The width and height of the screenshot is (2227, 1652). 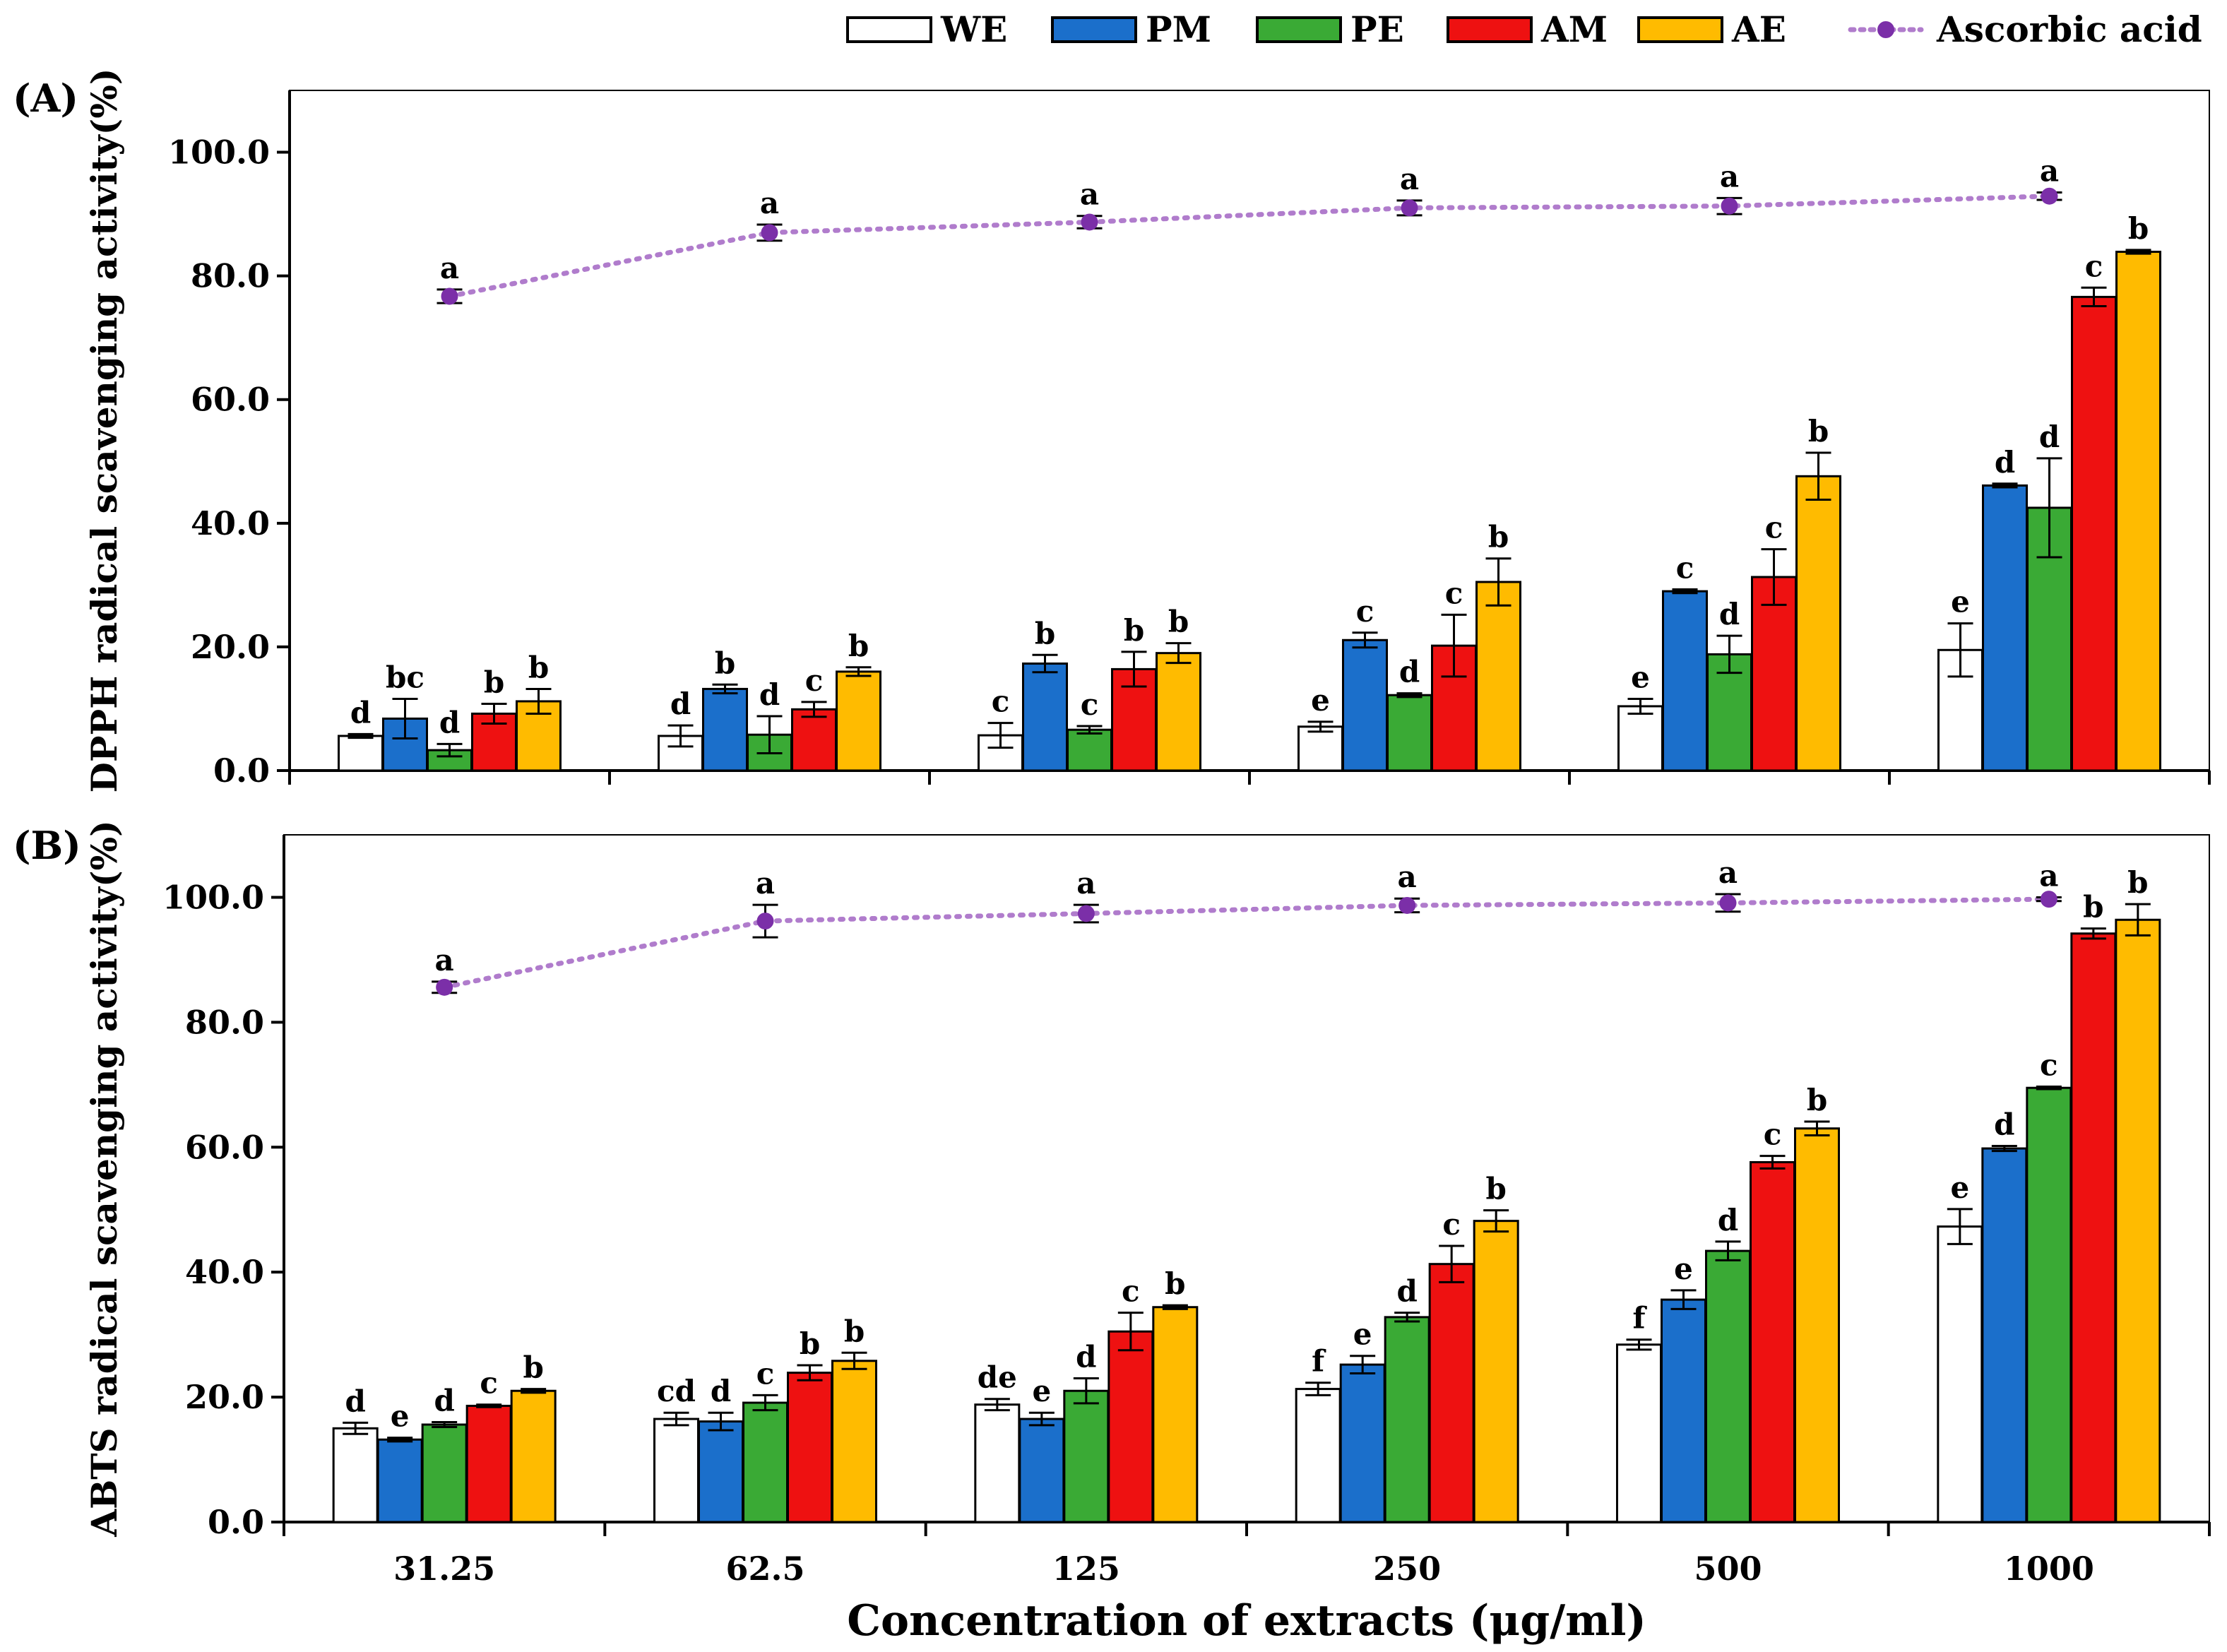 What do you see at coordinates (973, 29) in the screenshot?
I see `legend-label-we: WE` at bounding box center [973, 29].